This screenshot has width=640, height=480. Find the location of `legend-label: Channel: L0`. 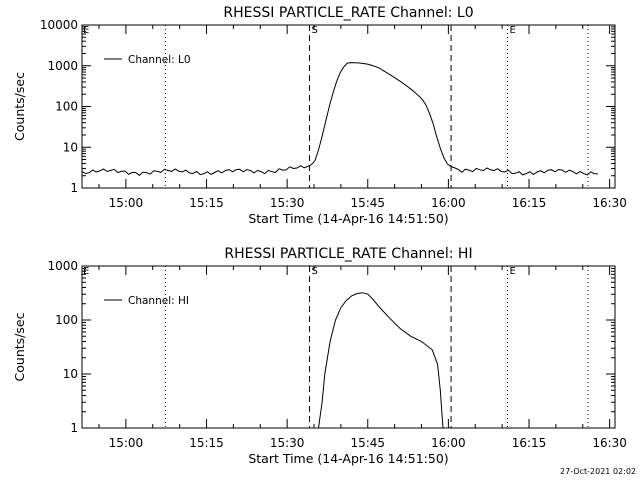

legend-label: Channel: L0 is located at coordinates (159, 60).